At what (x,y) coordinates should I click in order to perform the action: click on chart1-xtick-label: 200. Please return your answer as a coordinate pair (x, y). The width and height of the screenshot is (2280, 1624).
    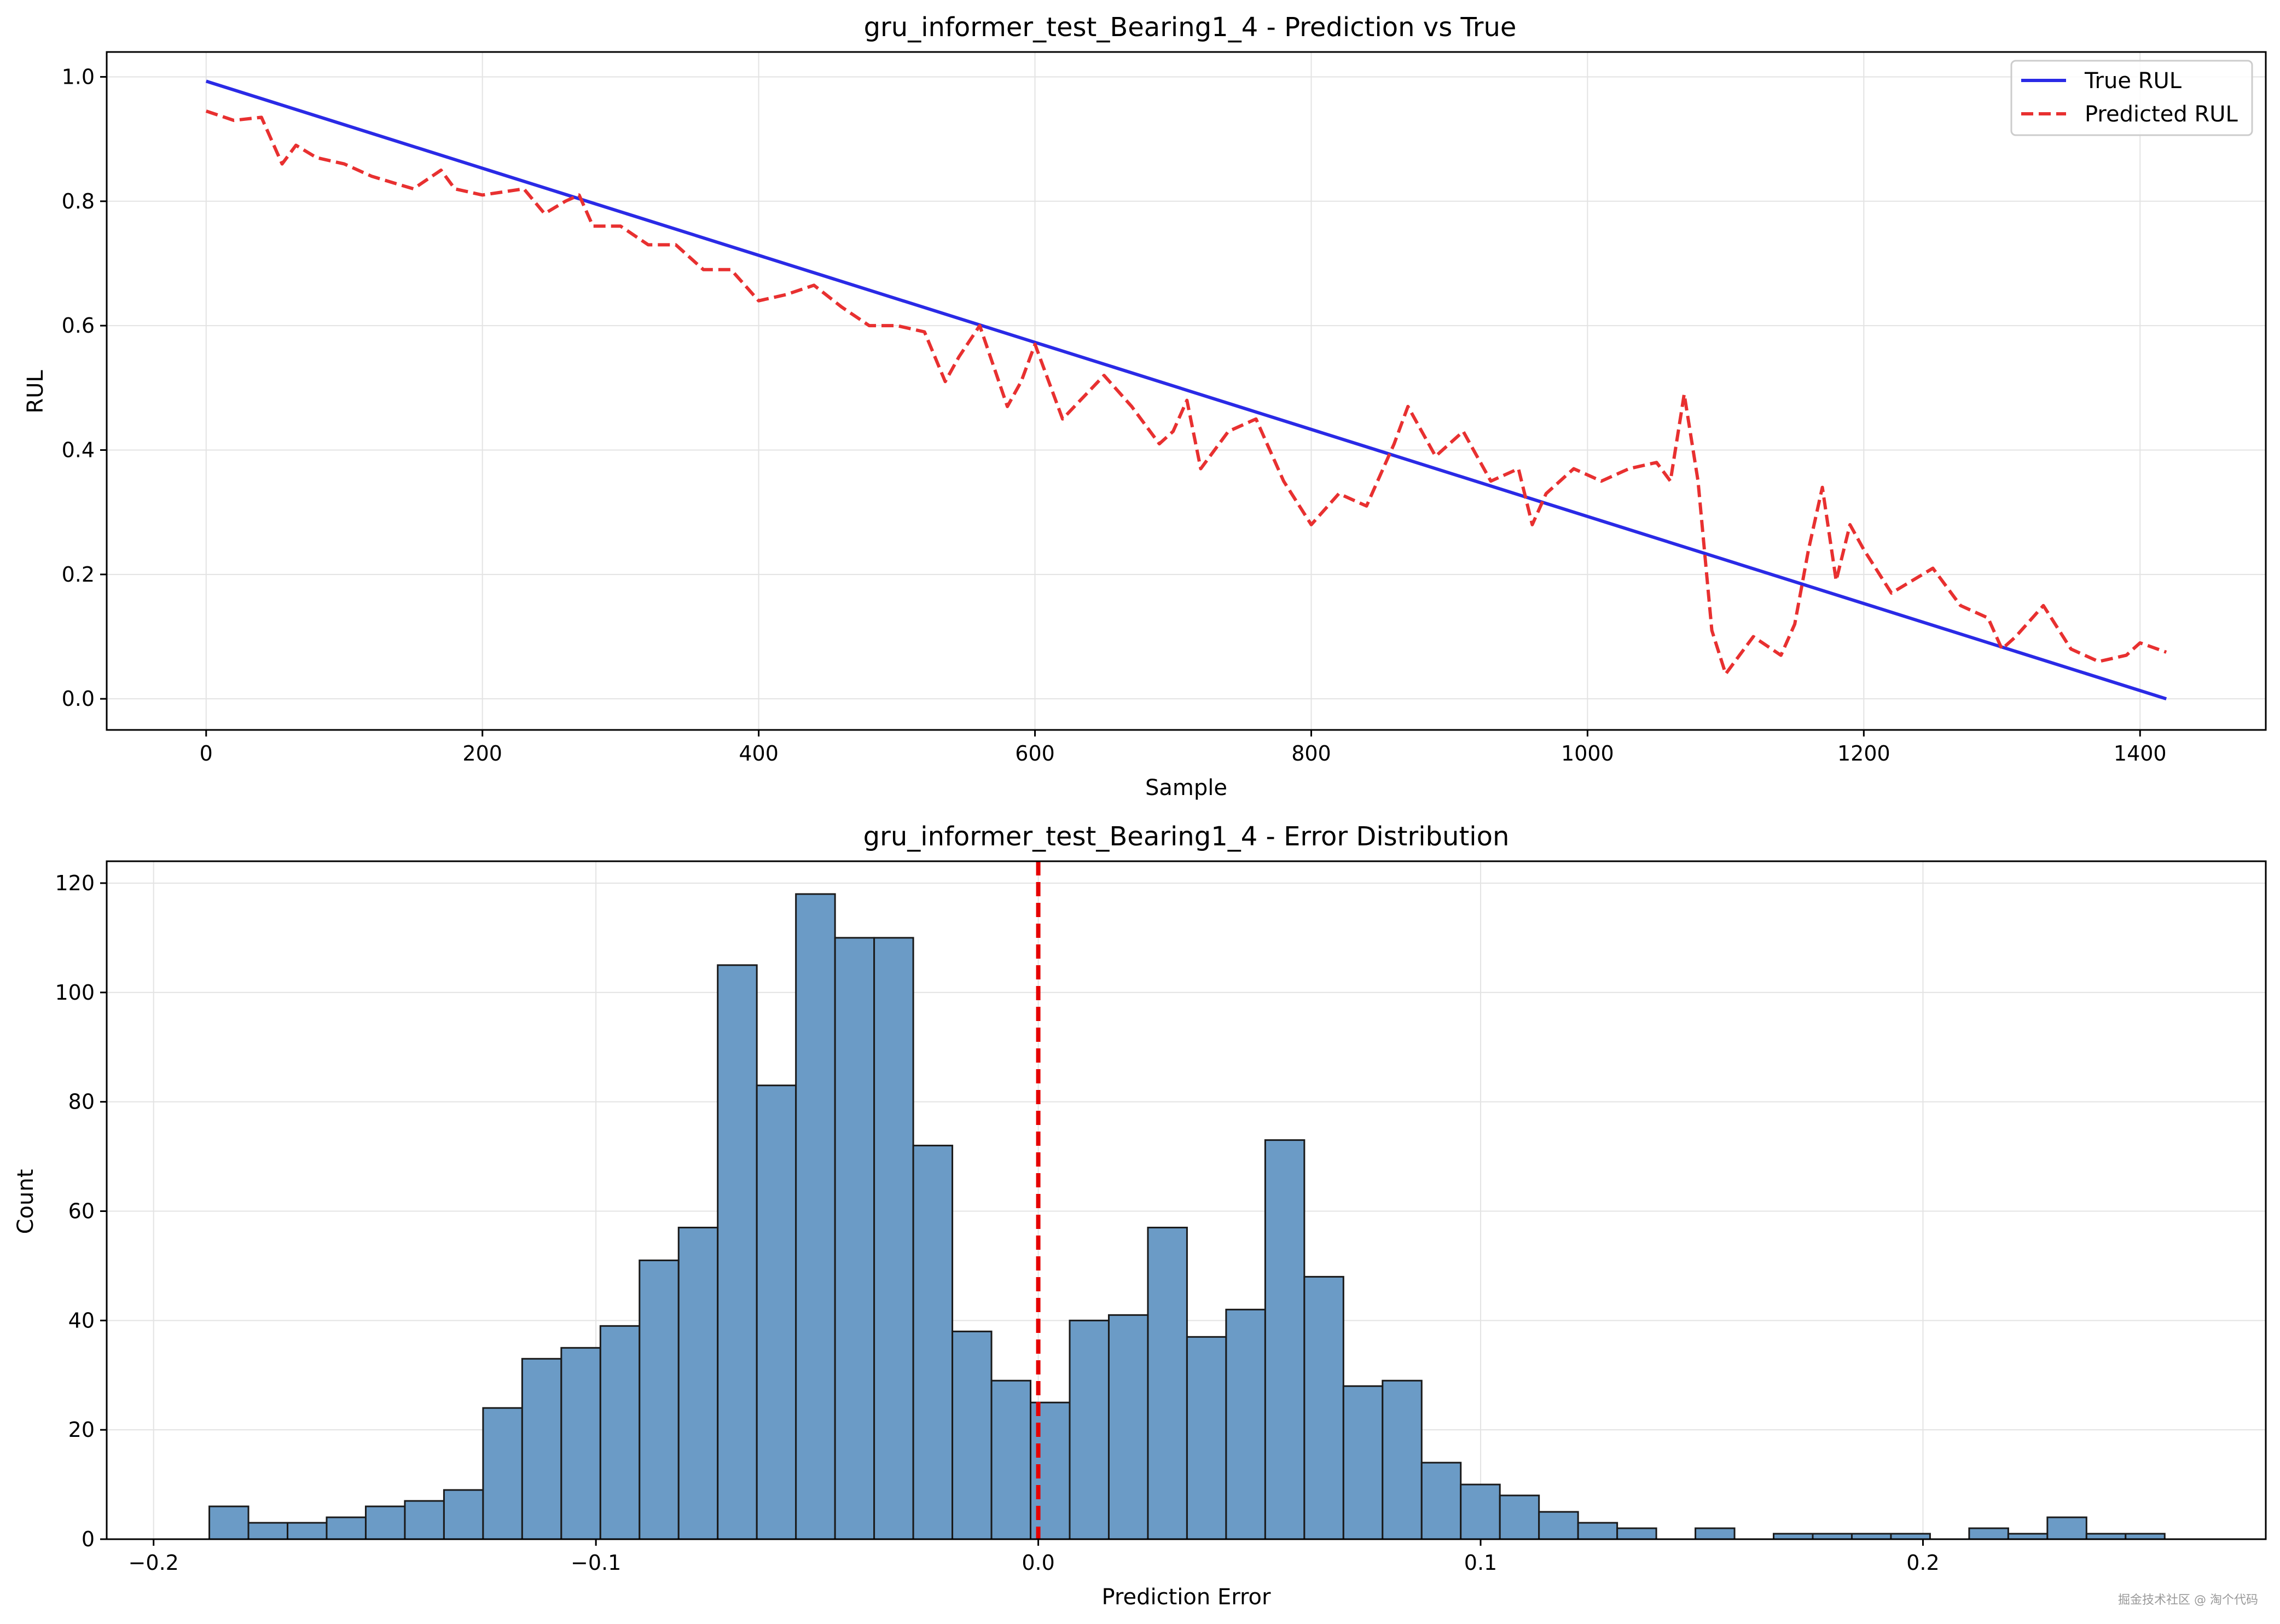
    Looking at the image, I should click on (482, 753).